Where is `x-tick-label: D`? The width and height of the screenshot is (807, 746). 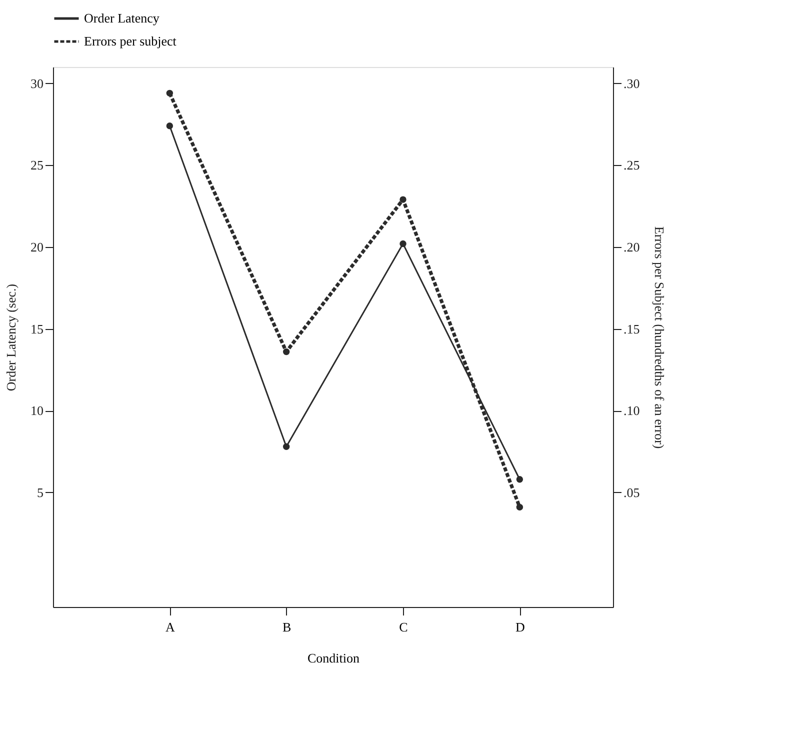 x-tick-label: D is located at coordinates (520, 627).